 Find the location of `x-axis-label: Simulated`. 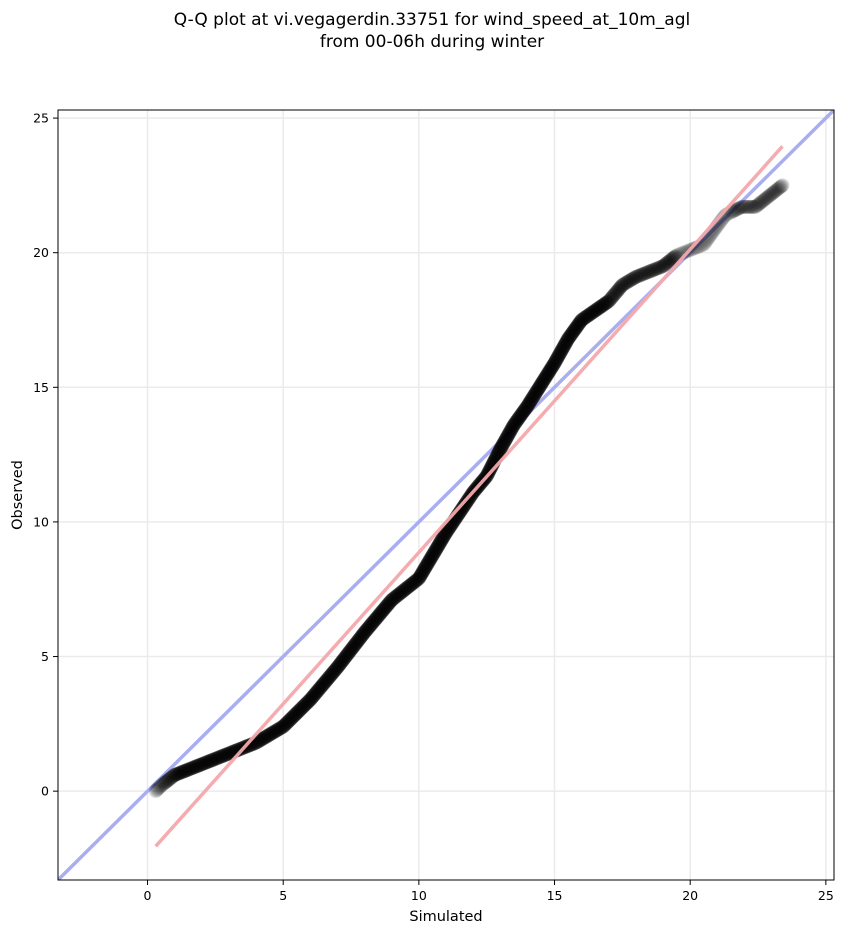

x-axis-label: Simulated is located at coordinates (445, 917).